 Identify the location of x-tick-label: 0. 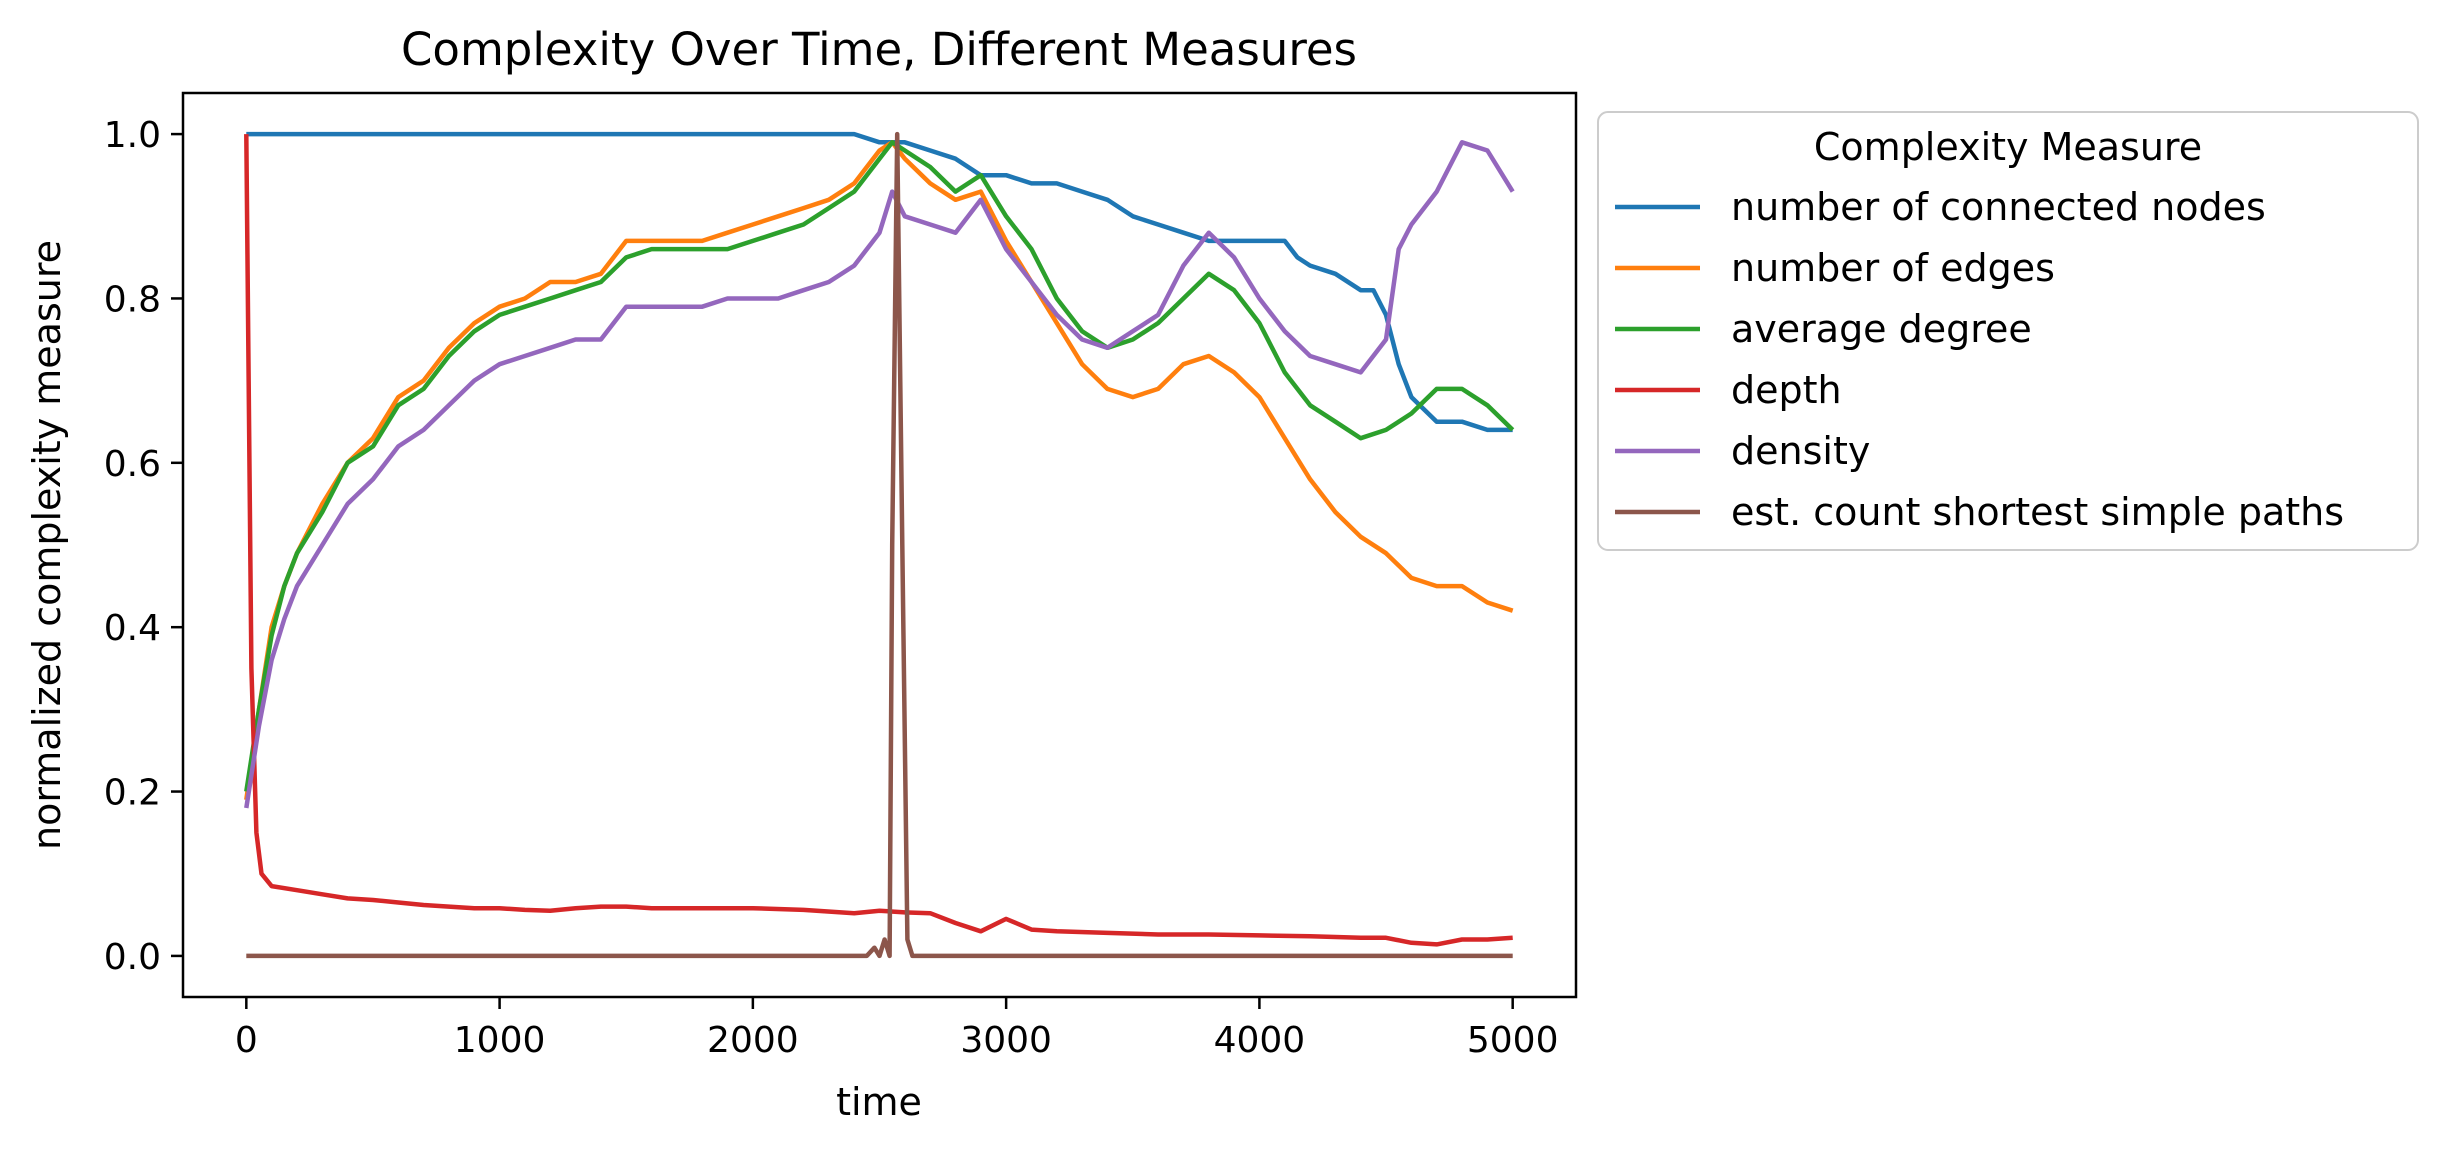
(246, 1040).